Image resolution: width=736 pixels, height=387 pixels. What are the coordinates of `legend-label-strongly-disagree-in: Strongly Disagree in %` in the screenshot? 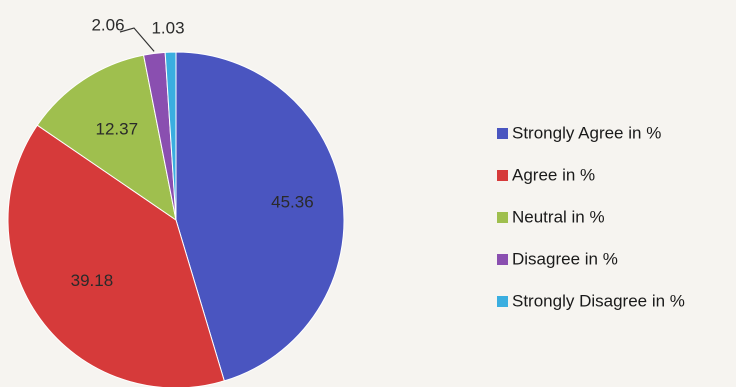 It's located at (598, 300).